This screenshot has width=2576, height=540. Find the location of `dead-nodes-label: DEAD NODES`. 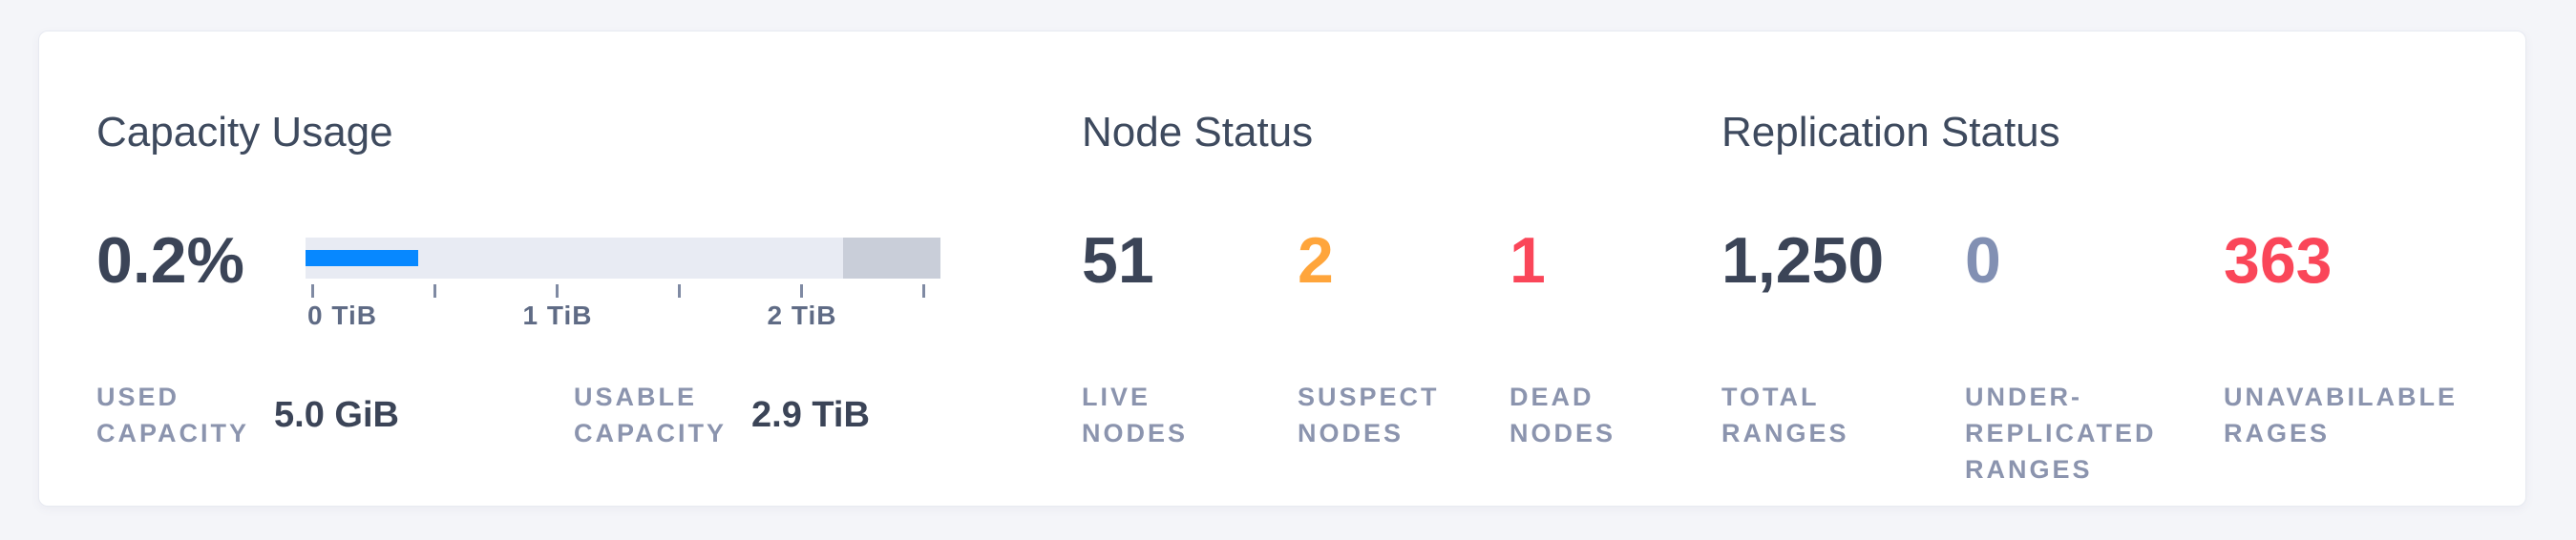

dead-nodes-label: DEAD NODES is located at coordinates (1563, 415).